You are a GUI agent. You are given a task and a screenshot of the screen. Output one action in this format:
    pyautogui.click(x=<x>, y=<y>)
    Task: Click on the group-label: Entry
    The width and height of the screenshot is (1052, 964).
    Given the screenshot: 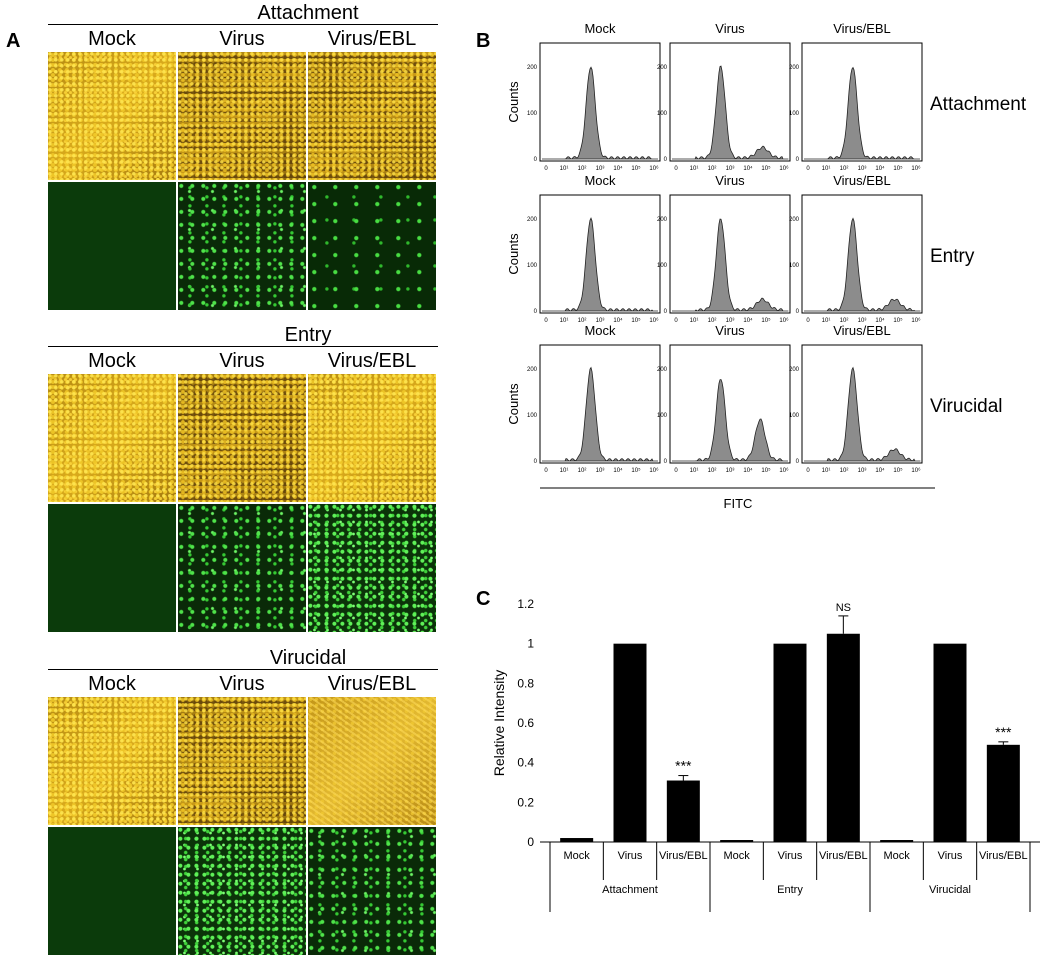 What is the action you would take?
    pyautogui.click(x=790, y=890)
    